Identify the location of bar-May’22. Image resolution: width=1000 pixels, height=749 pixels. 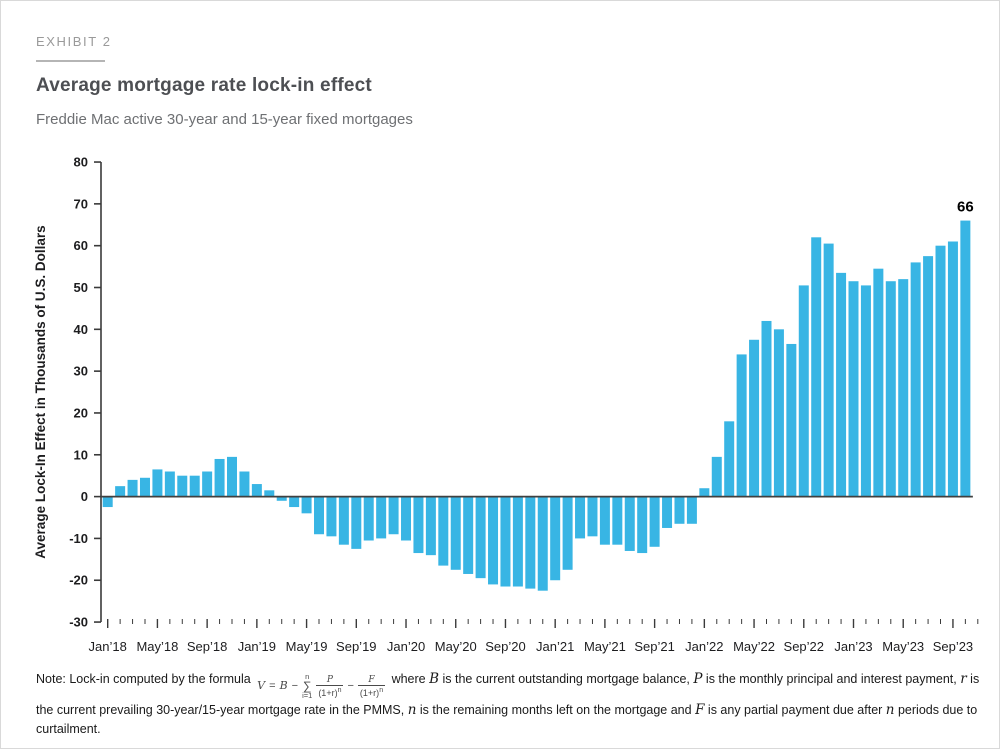
(754, 418).